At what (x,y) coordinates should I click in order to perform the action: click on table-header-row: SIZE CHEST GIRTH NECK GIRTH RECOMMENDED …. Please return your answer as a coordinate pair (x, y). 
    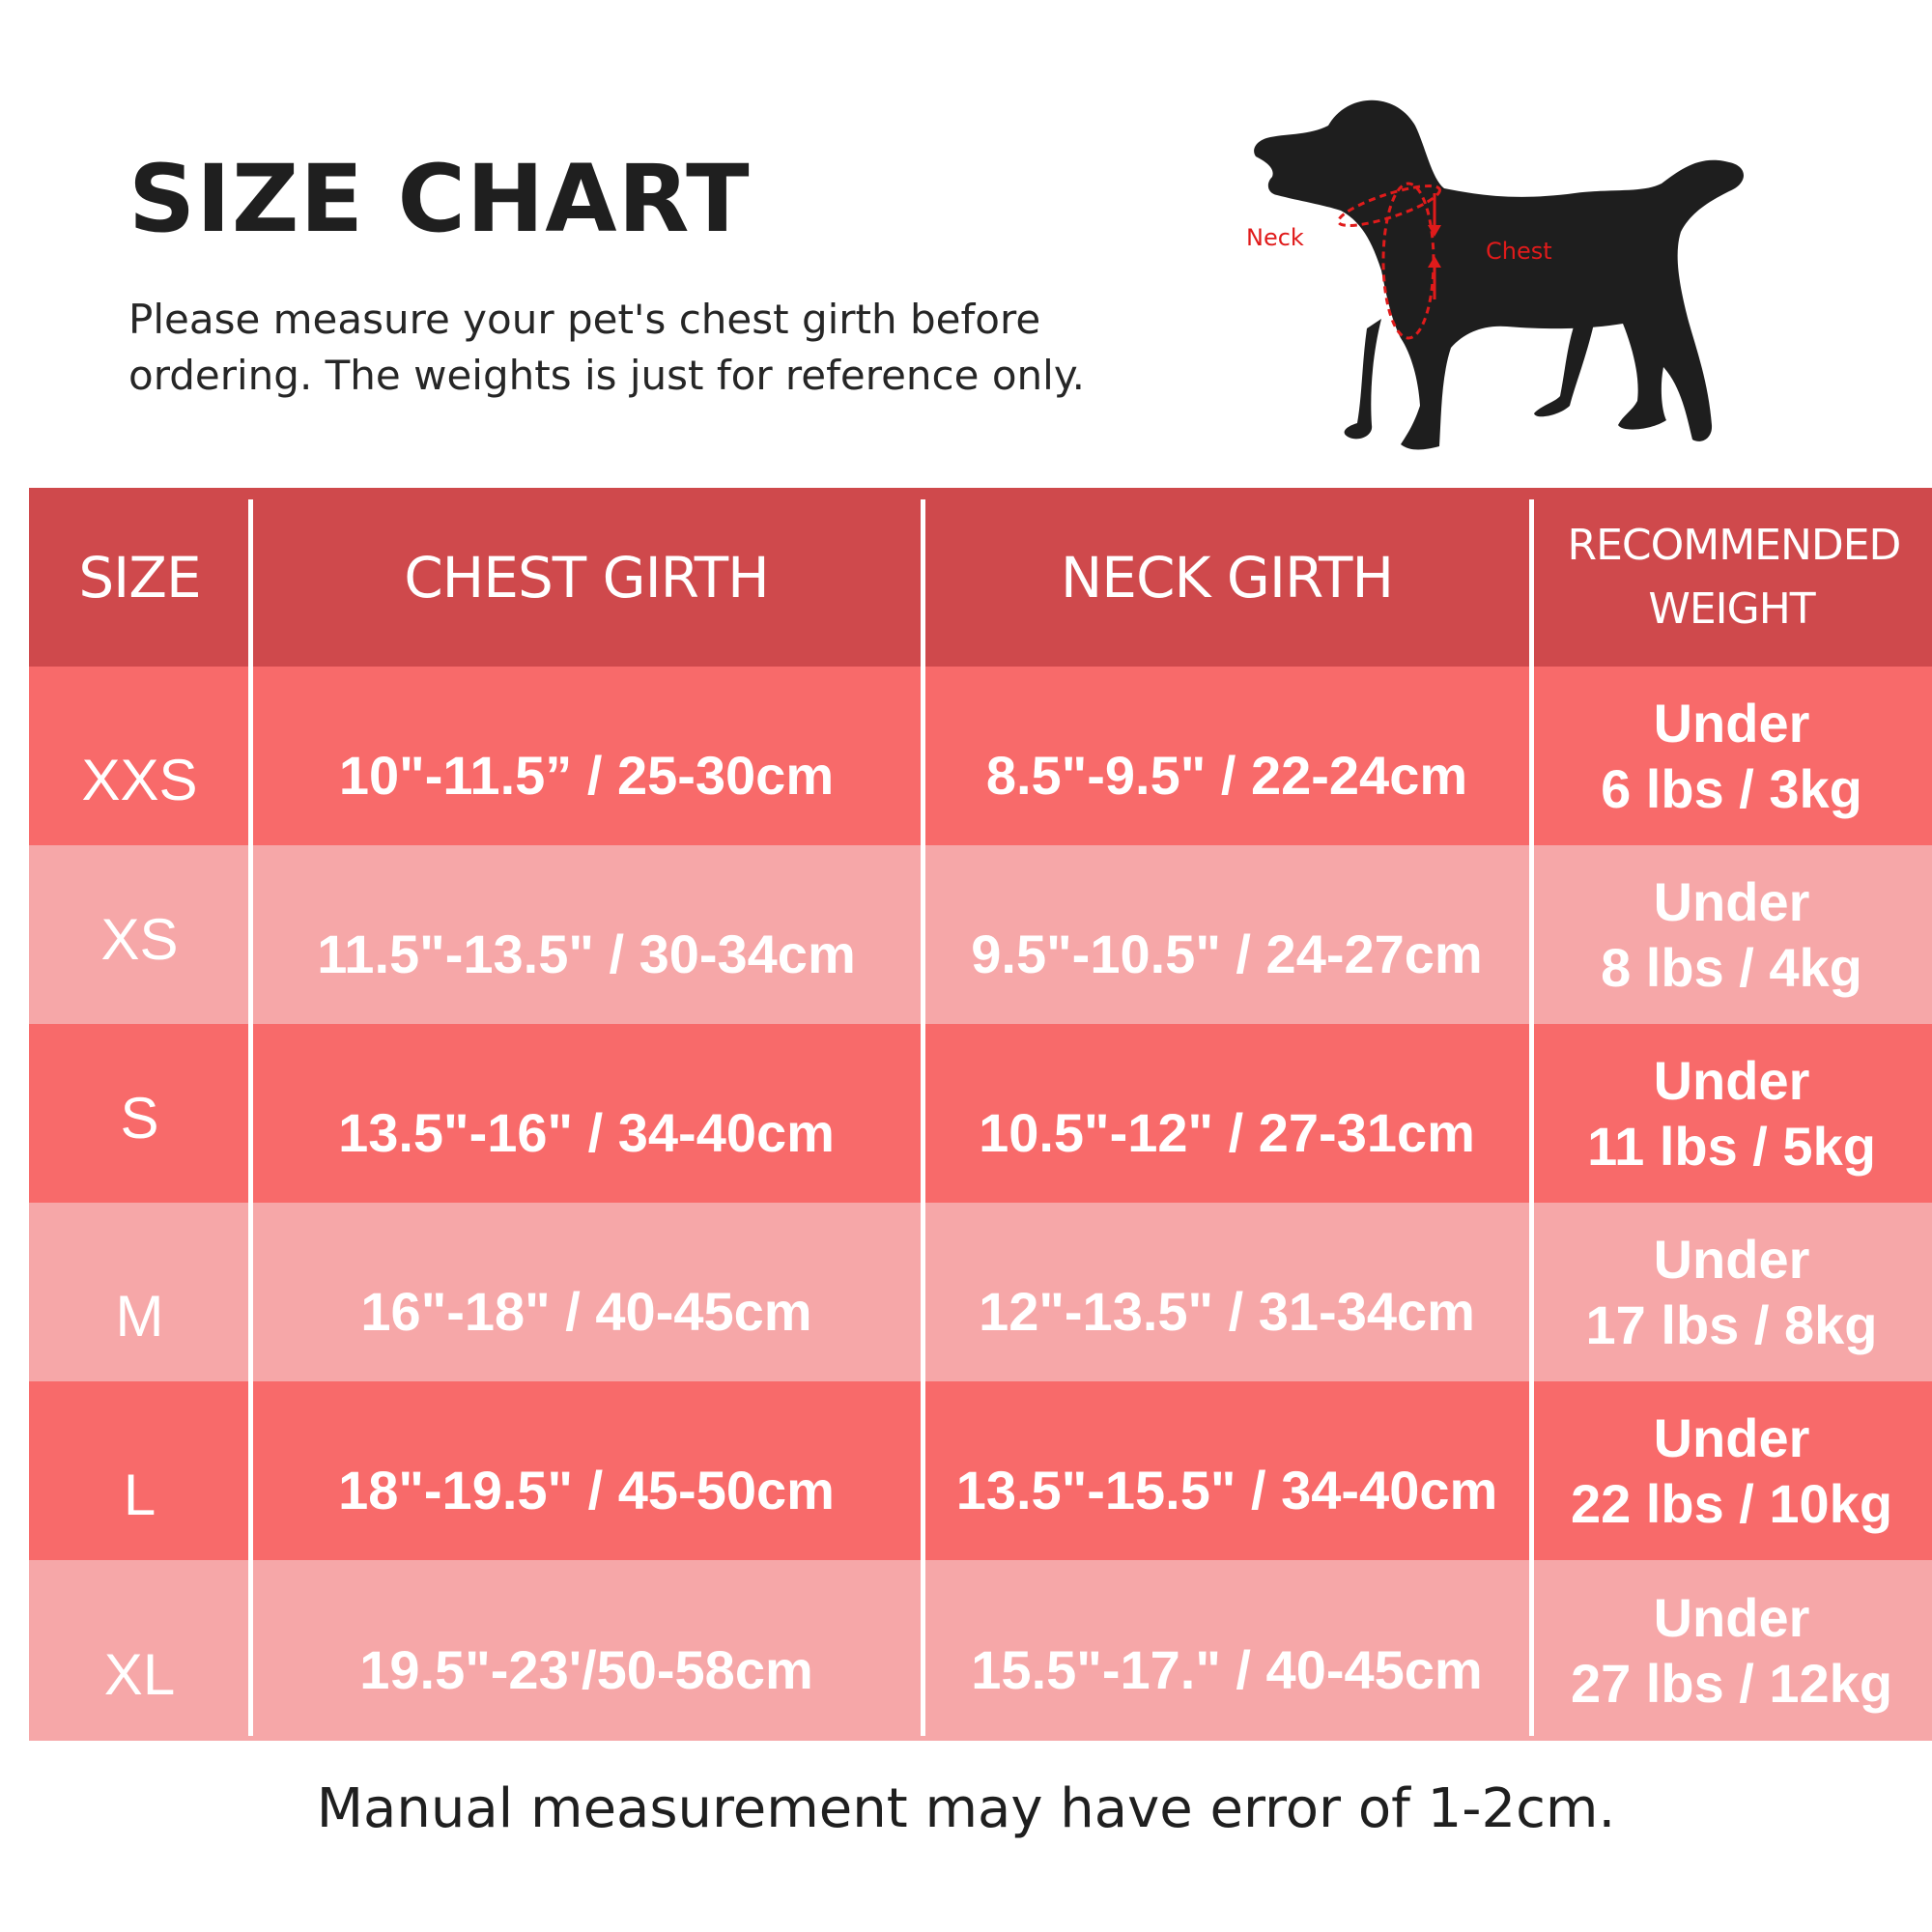
    Looking at the image, I should click on (980, 577).